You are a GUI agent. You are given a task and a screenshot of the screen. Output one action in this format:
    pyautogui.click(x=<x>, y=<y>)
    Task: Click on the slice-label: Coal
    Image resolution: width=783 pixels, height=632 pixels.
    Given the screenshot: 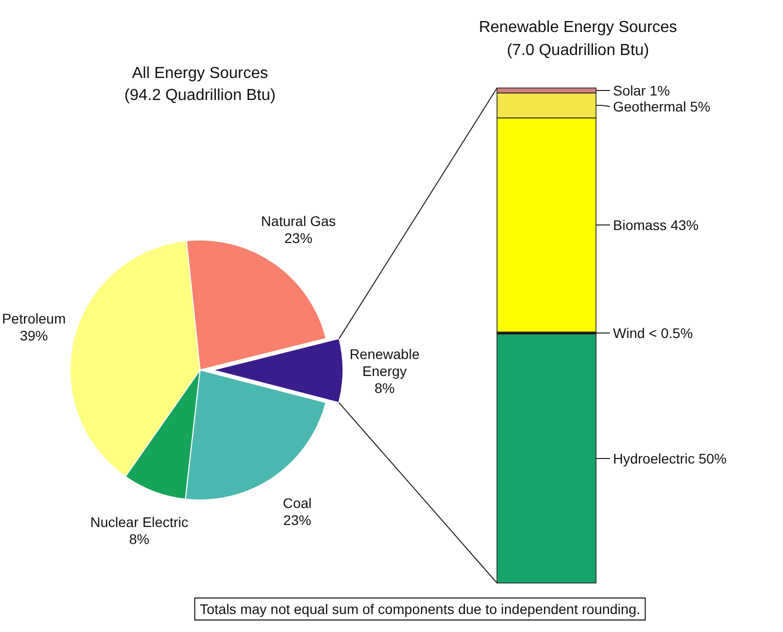 What is the action you would take?
    pyautogui.click(x=297, y=502)
    